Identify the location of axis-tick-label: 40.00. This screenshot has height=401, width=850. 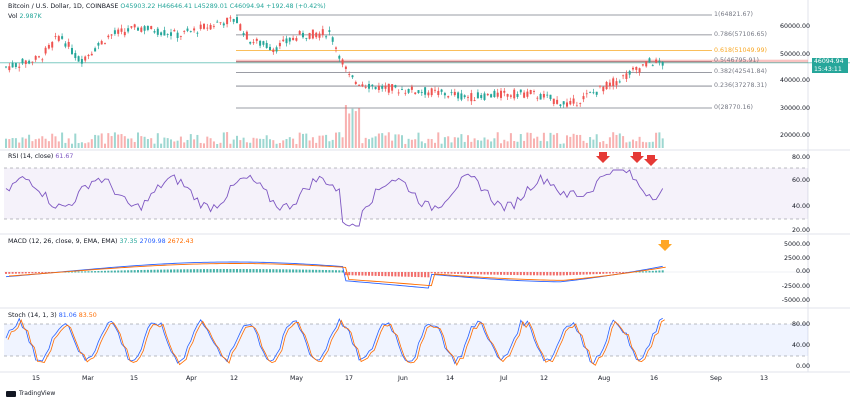
(800, 206).